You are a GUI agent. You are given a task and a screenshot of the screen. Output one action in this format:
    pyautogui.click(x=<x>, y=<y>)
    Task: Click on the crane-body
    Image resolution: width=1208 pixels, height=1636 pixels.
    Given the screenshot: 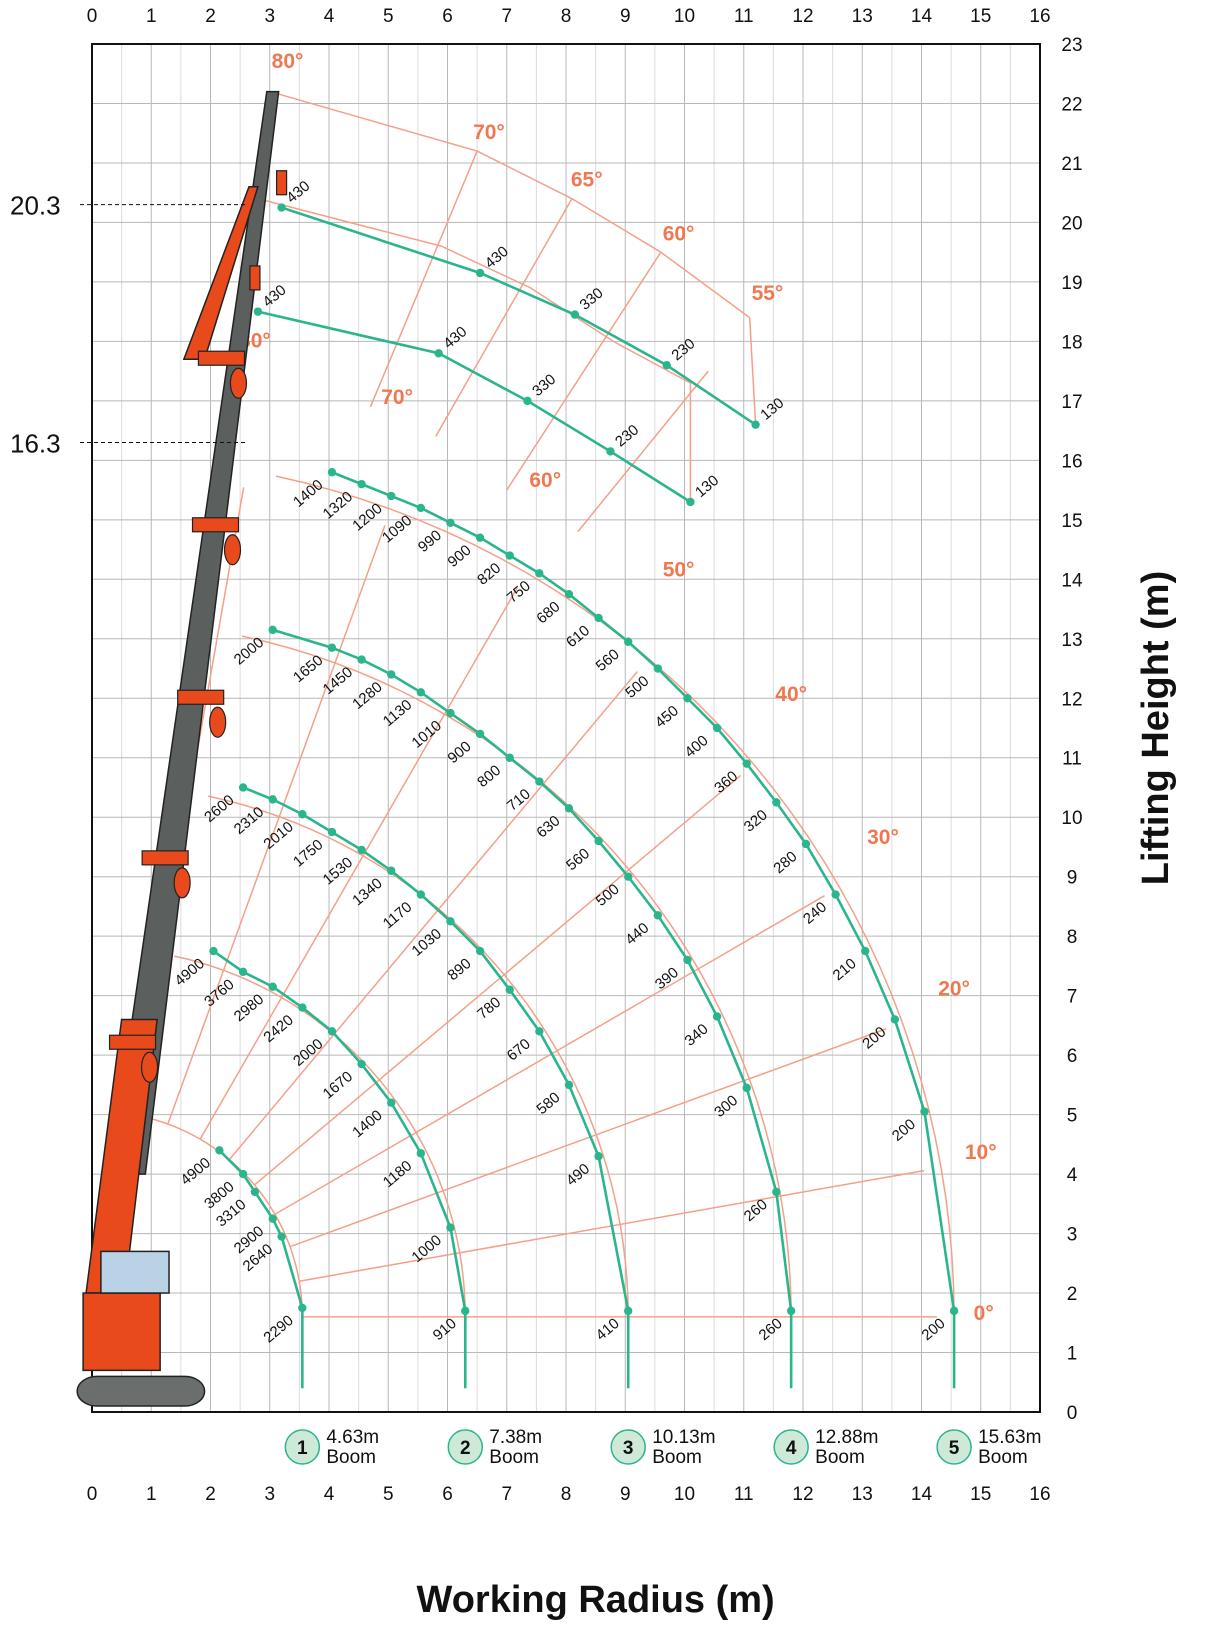 What is the action you would take?
    pyautogui.click(x=121, y=1332)
    